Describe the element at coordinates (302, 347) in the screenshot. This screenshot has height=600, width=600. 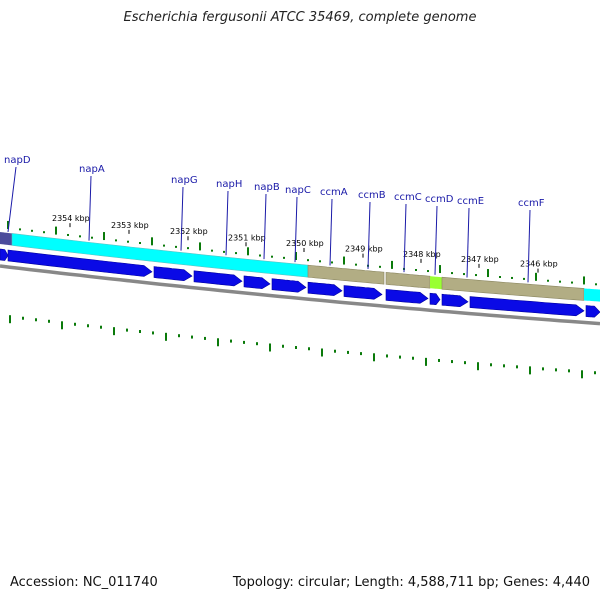
I see `inner-tick-ring` at that location.